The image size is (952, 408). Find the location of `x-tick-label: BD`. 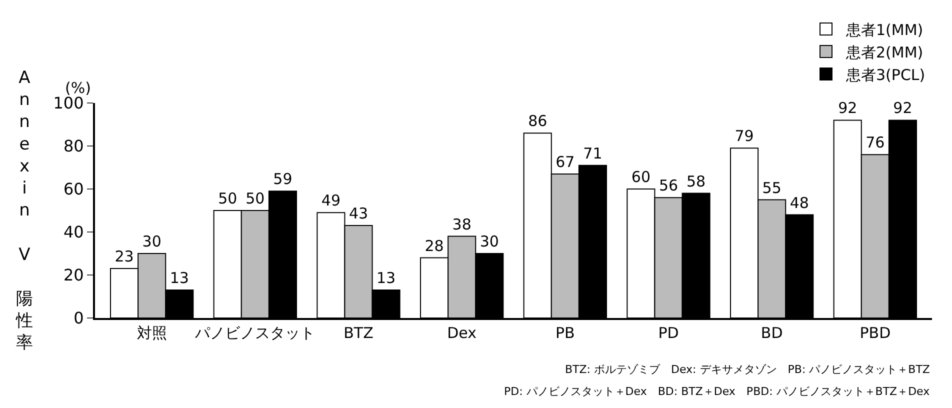

x-tick-label: BD is located at coordinates (771, 333).